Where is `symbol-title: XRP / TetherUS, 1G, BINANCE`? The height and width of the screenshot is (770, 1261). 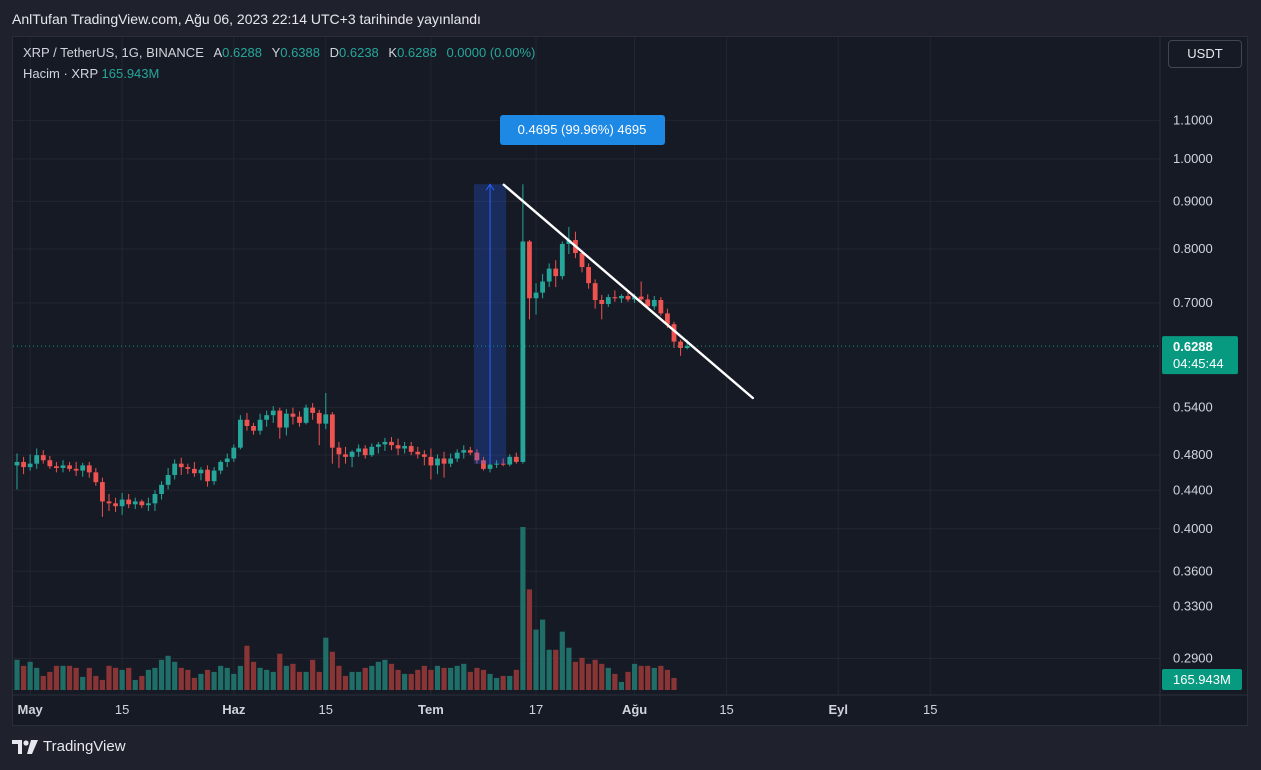
symbol-title: XRP / TetherUS, 1G, BINANCE is located at coordinates (113, 52).